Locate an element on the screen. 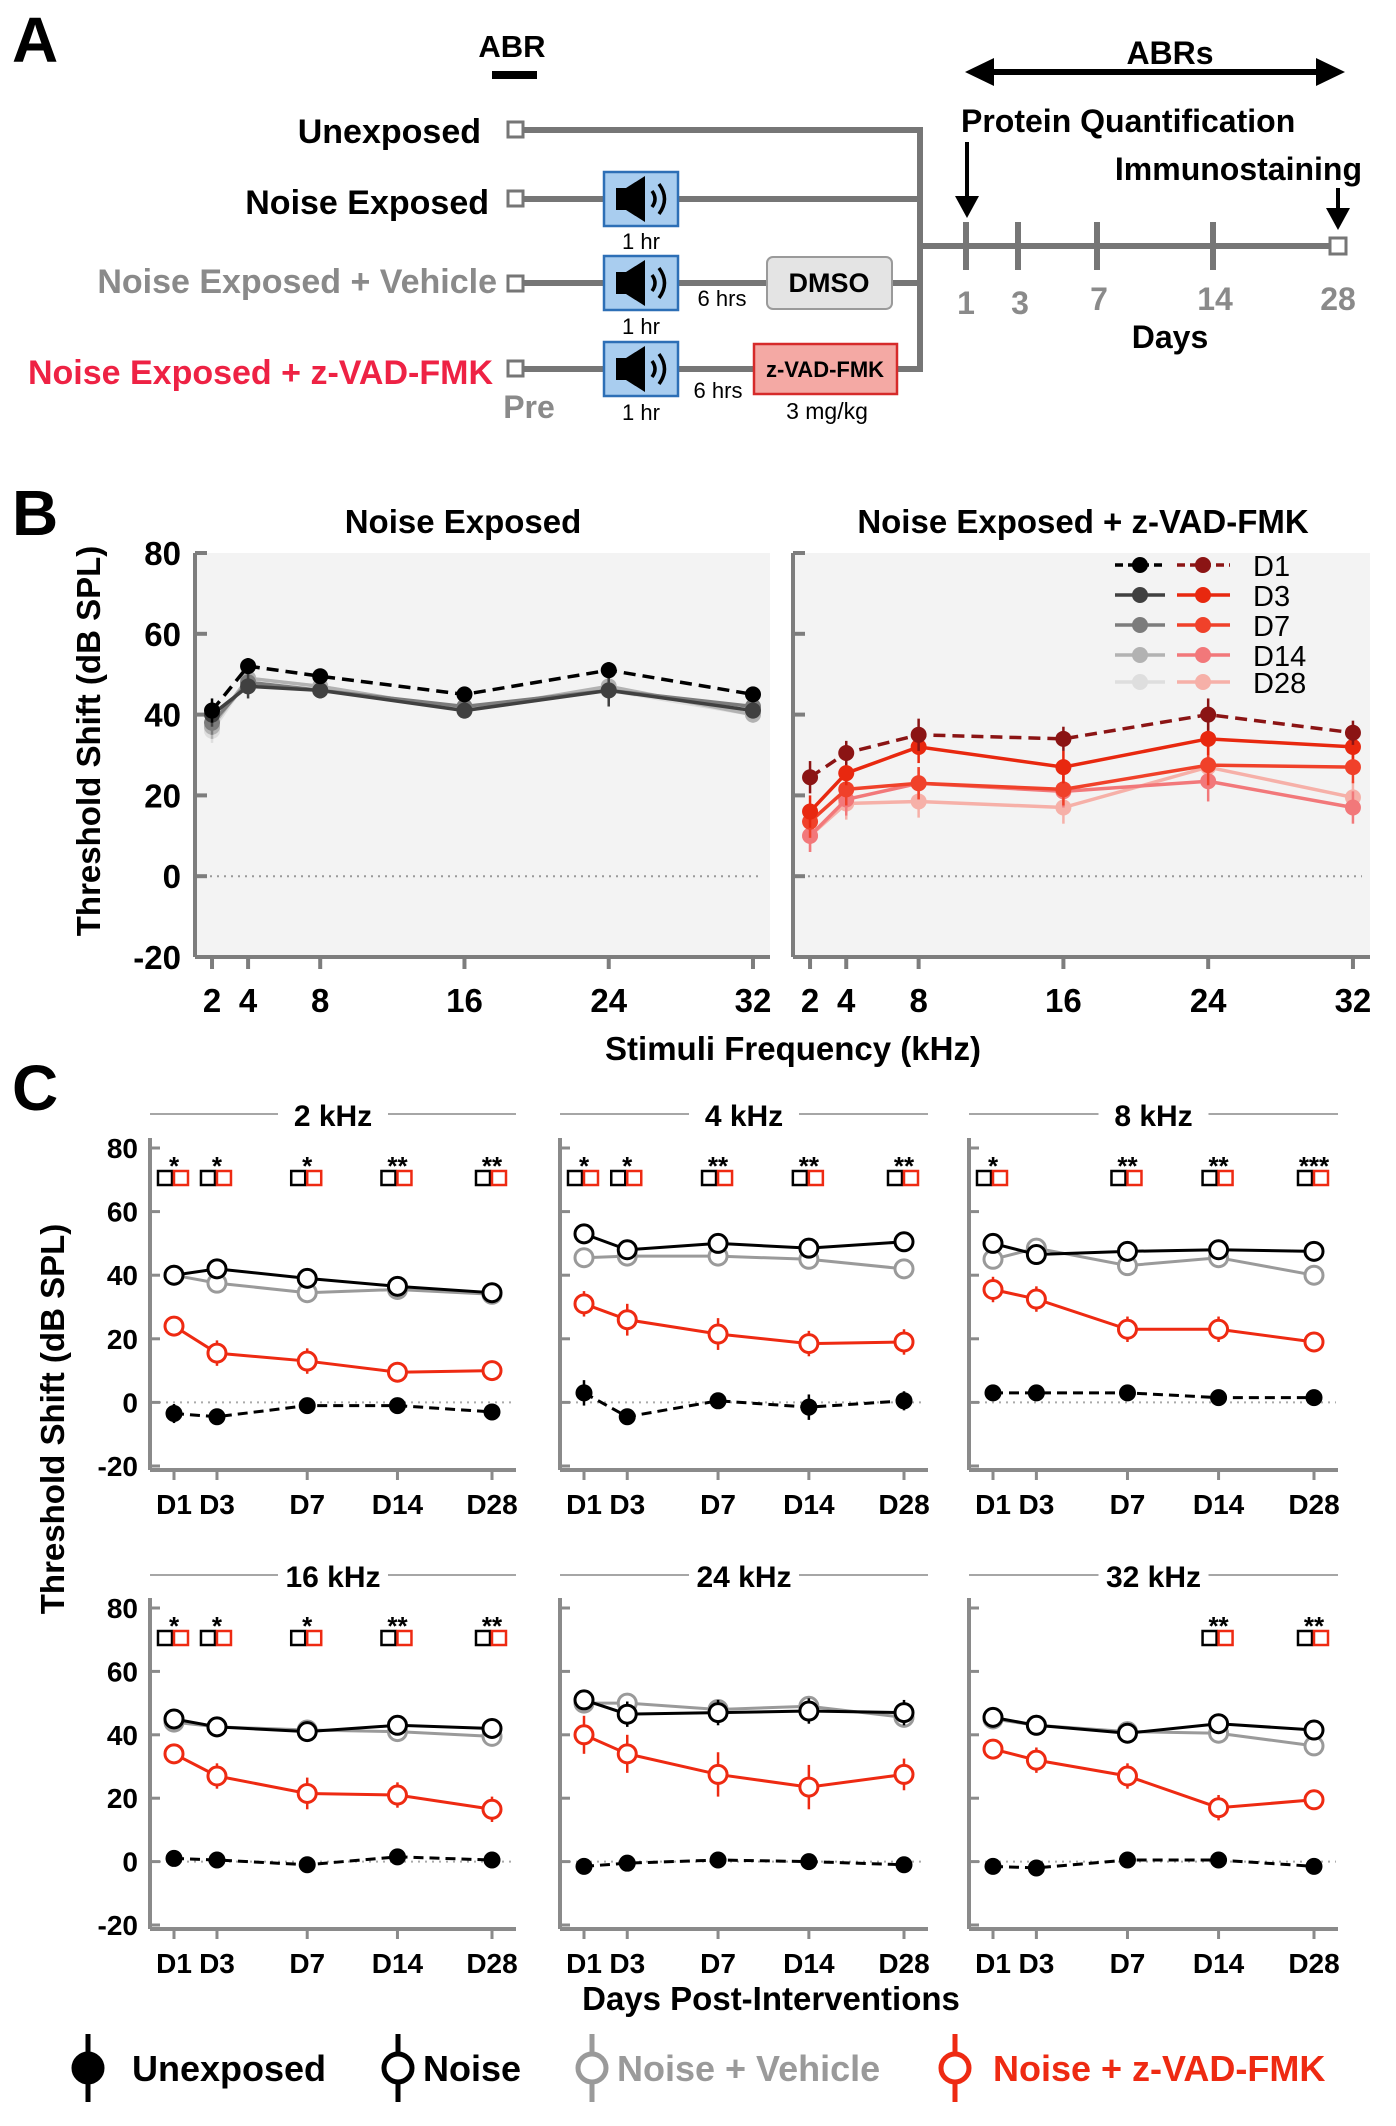 This screenshot has height=2126, width=1396. arrow-head-right-icon is located at coordinates (1330, 72).